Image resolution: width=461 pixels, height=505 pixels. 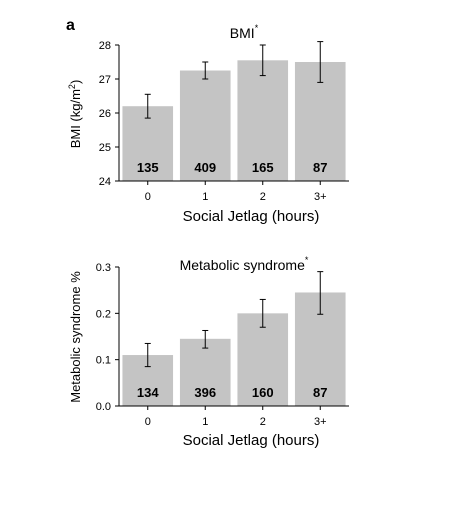 I want to click on bmi-y-tick-label-1: 25, so click(x=105, y=148).